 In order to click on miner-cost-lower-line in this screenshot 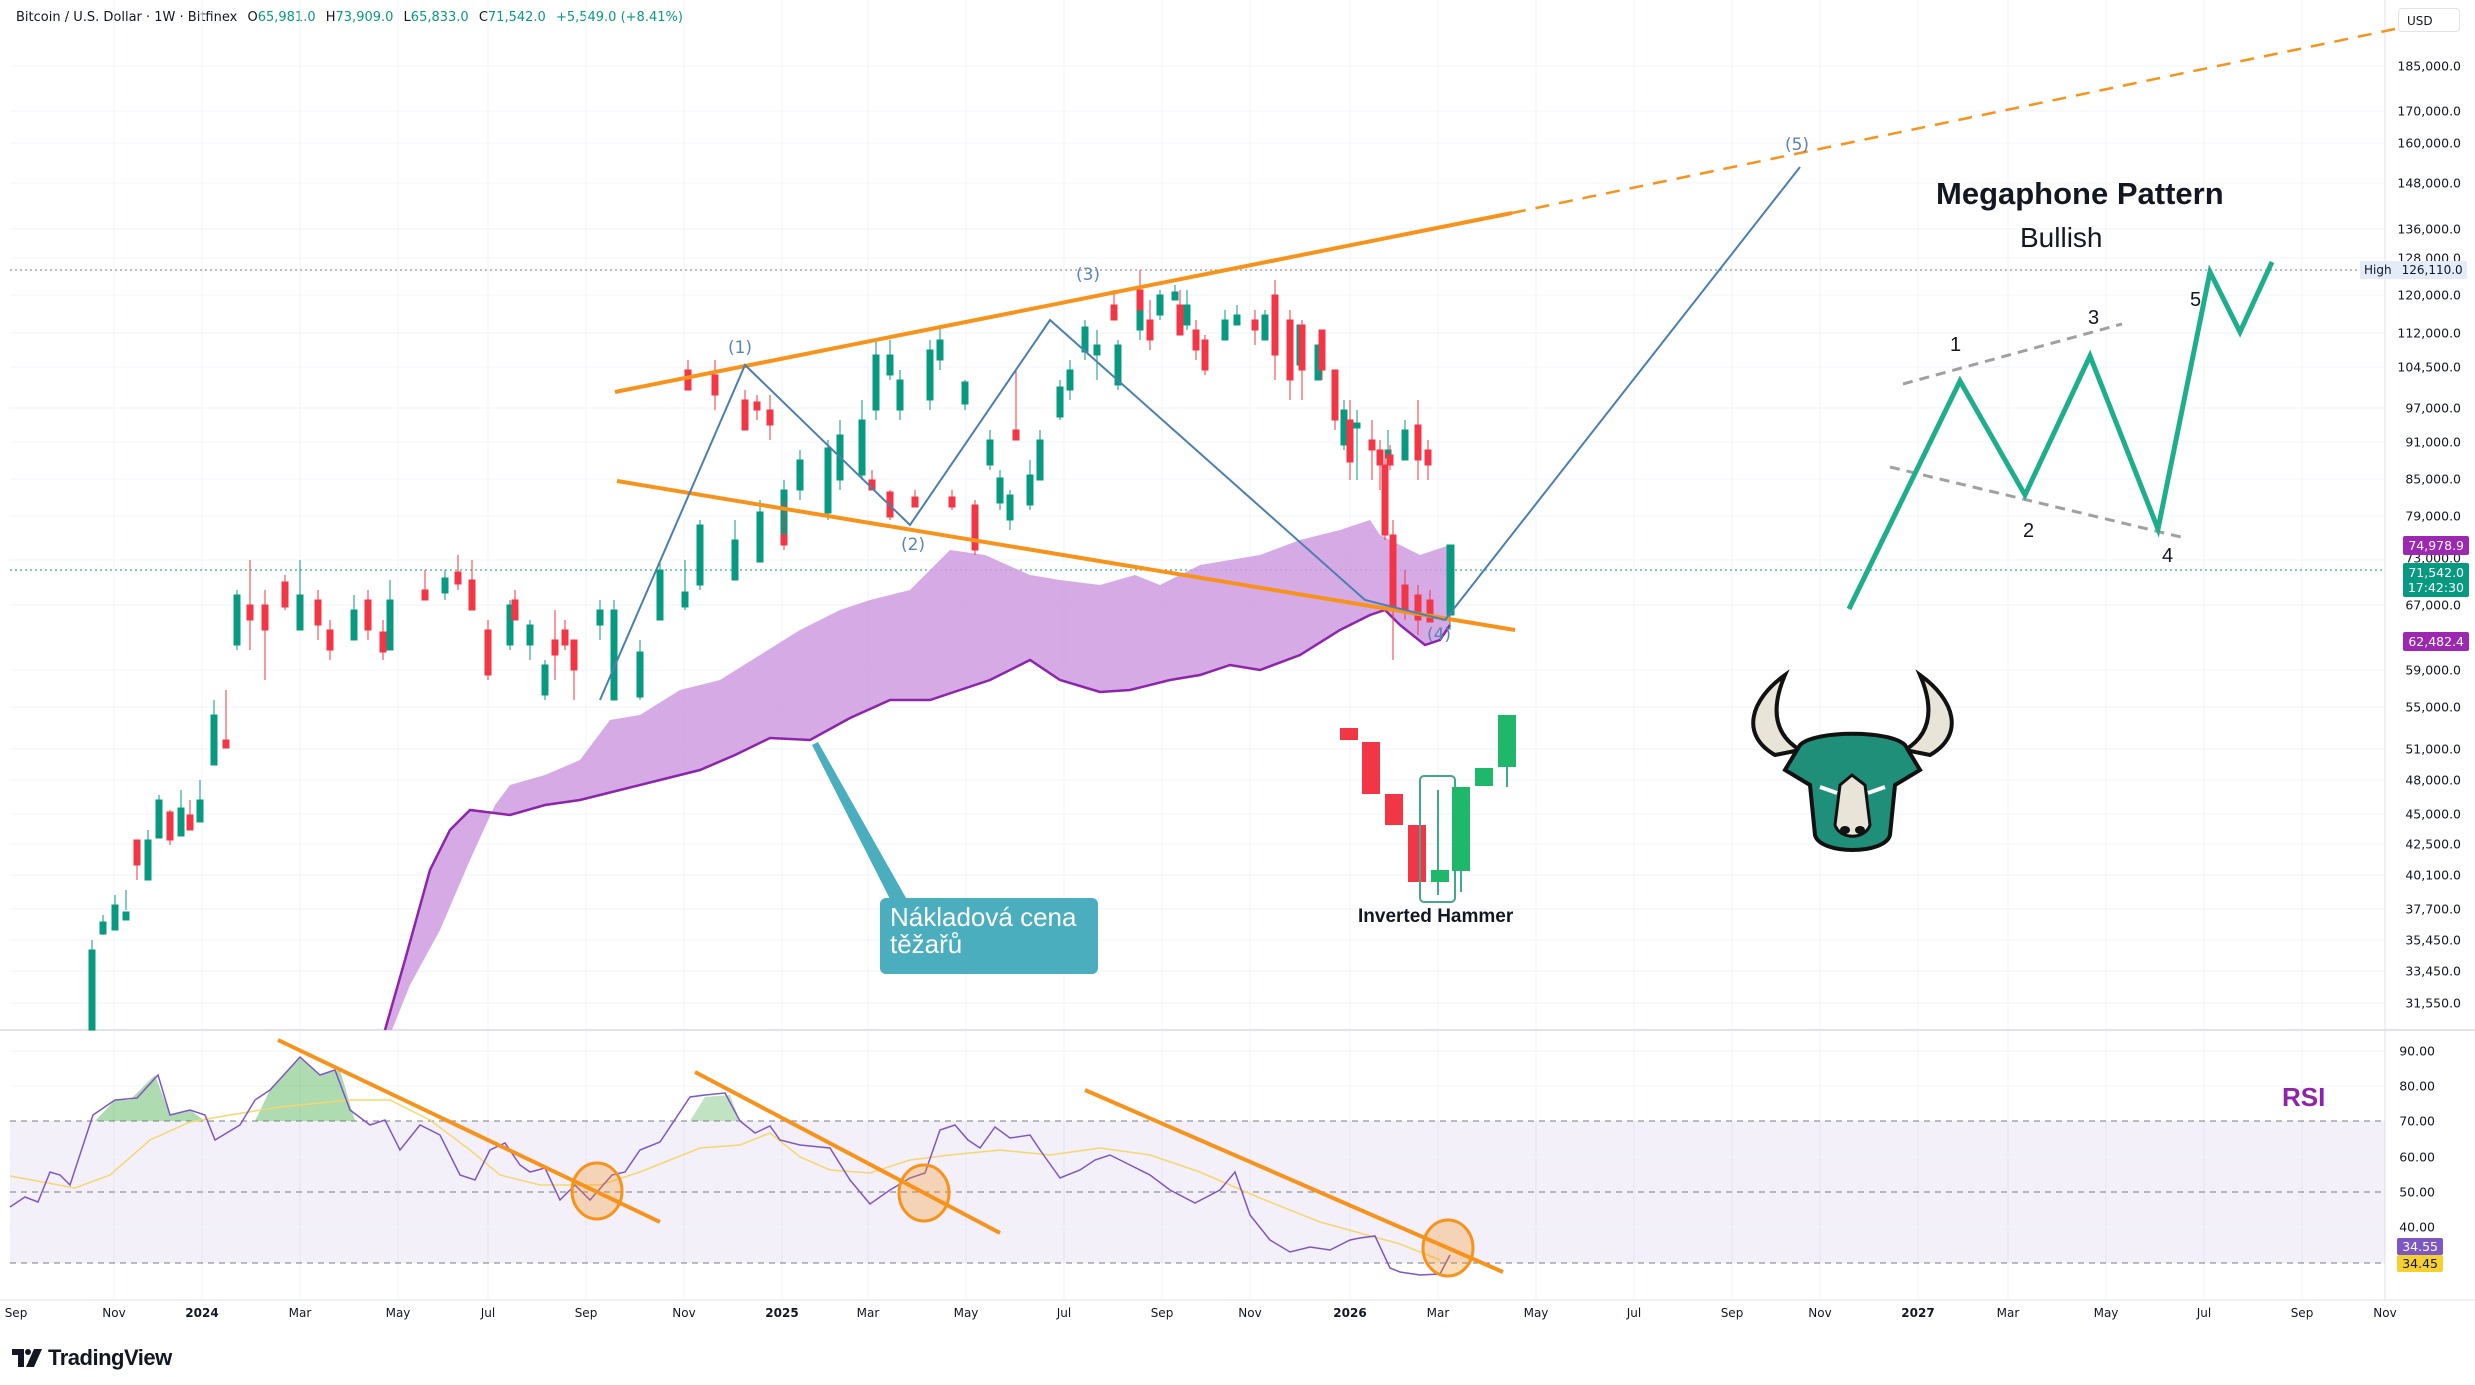, I will do `click(917, 819)`.